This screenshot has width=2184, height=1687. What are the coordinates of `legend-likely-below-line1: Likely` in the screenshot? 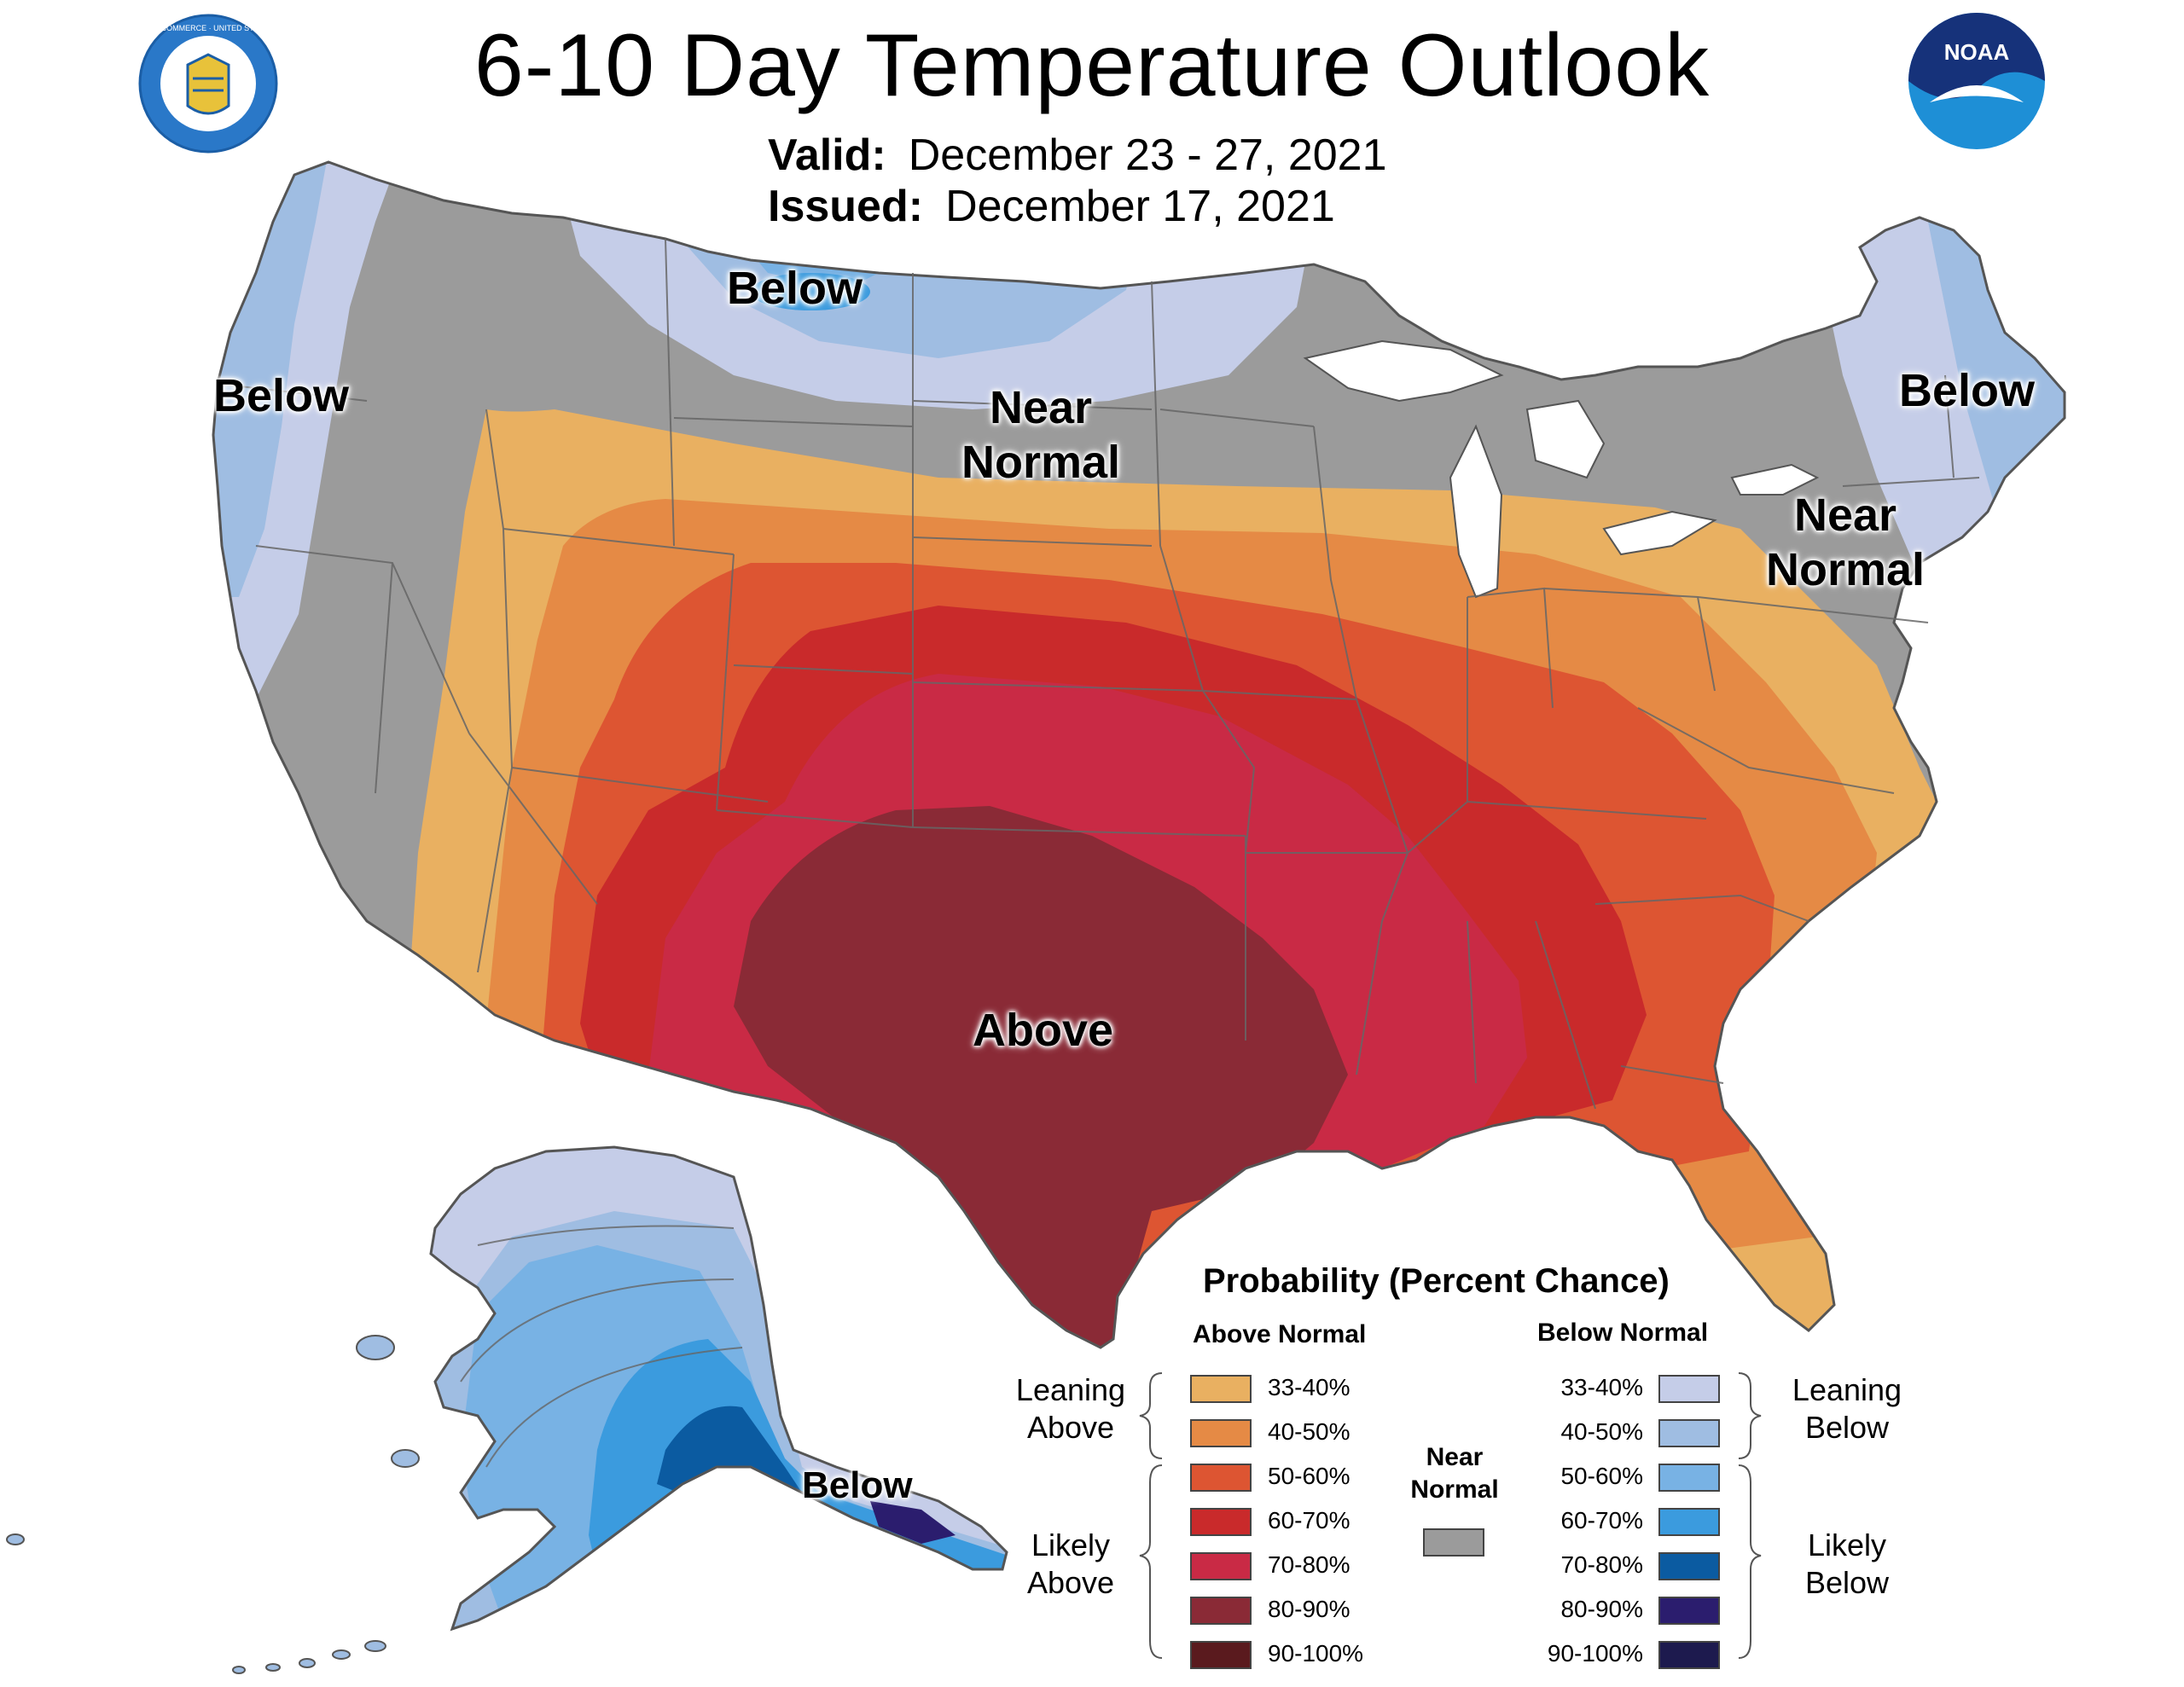 It's located at (1847, 1545).